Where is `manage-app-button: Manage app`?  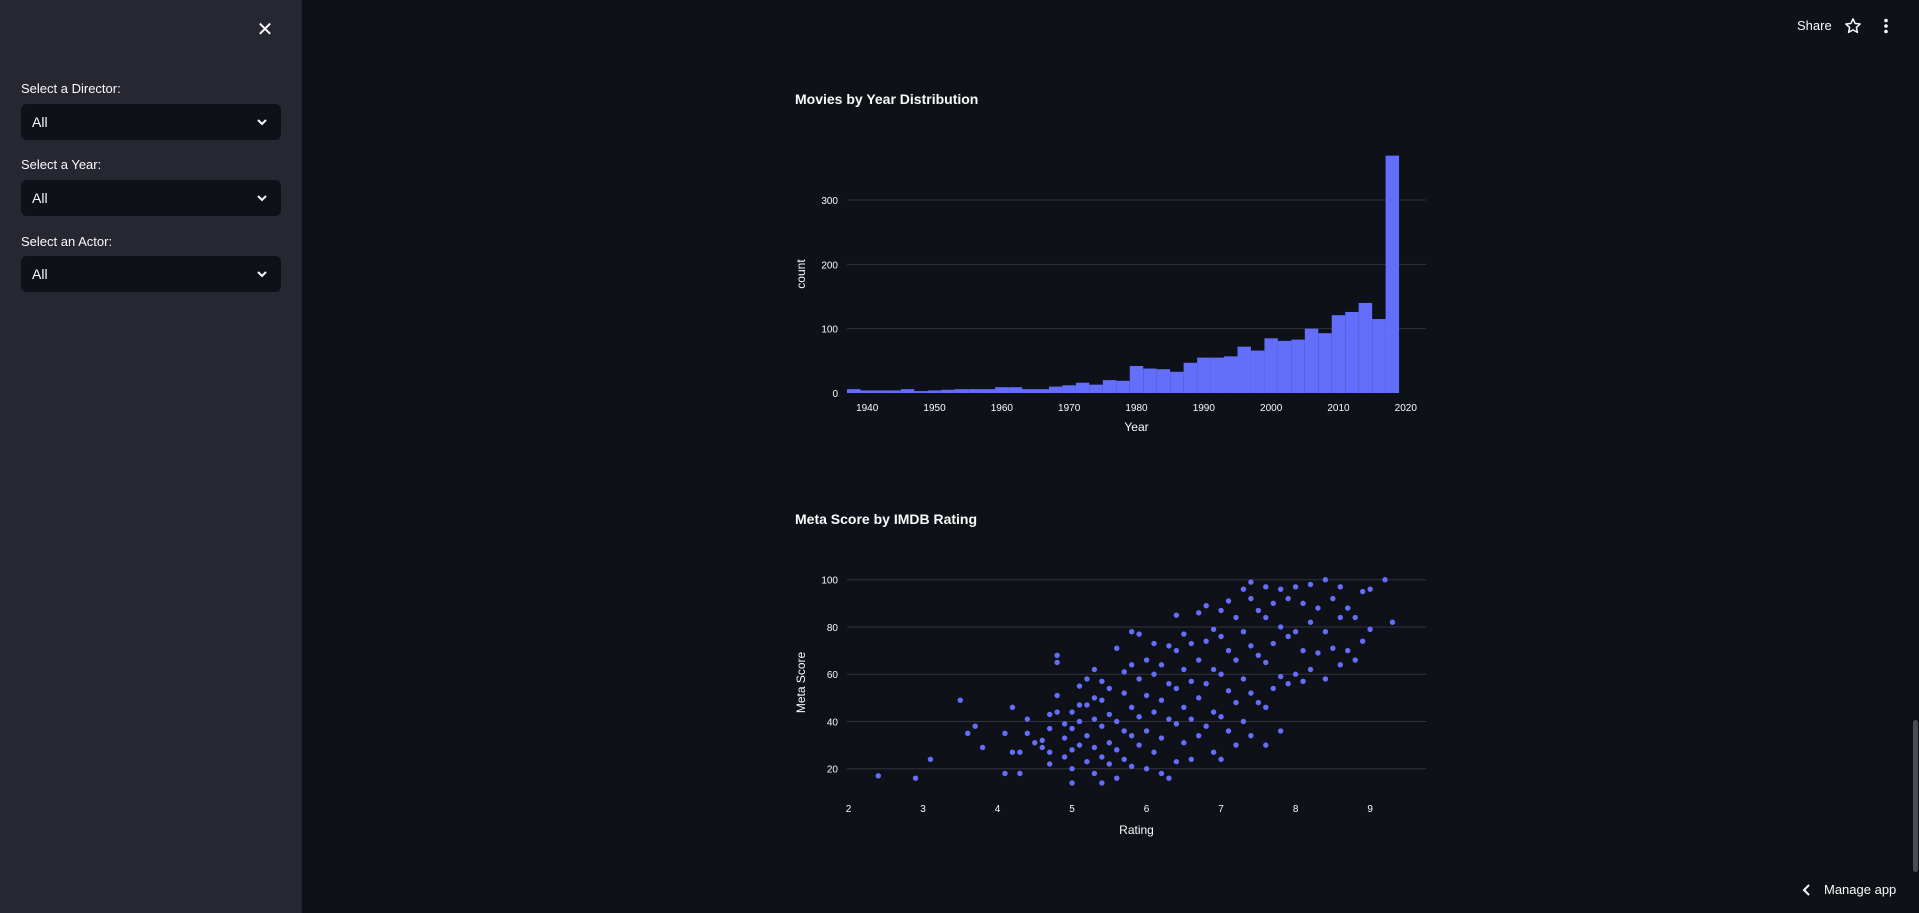
manage-app-button: Manage app is located at coordinates (1849, 889).